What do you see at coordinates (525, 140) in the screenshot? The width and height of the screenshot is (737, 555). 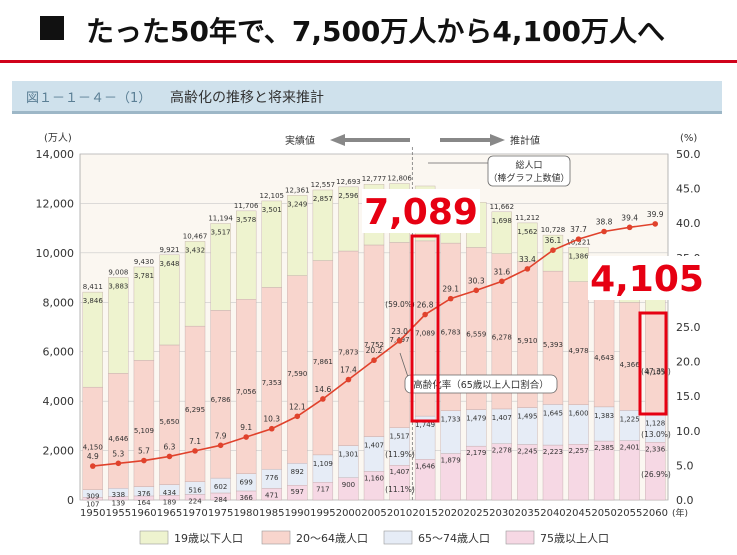 I see `projection-label: 推計値` at bounding box center [525, 140].